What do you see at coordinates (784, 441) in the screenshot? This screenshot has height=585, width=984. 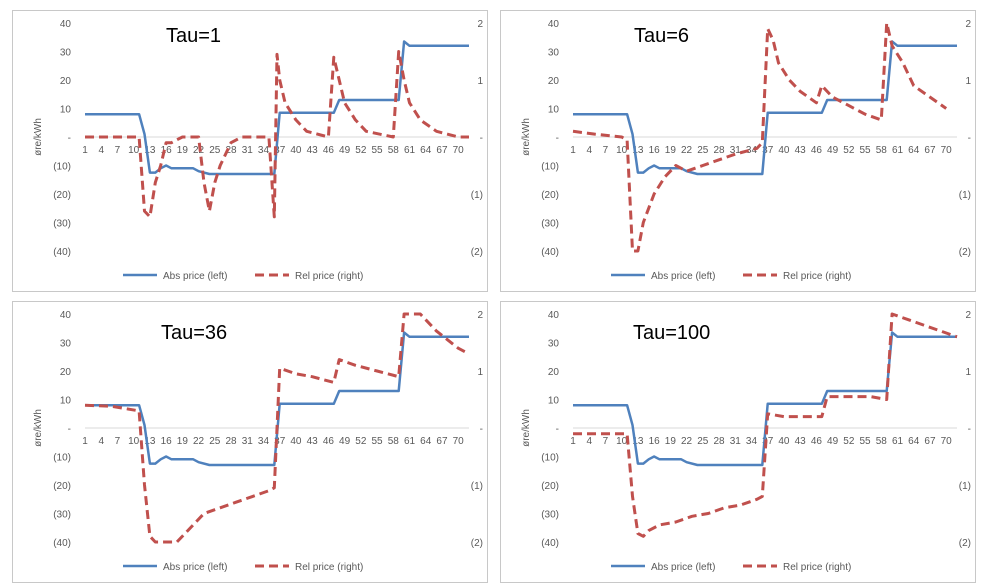 I see `x-tick-label: 40` at bounding box center [784, 441].